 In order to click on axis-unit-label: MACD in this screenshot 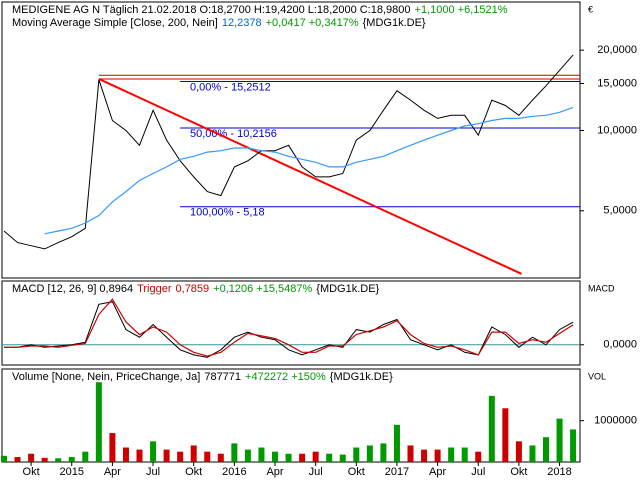, I will do `click(601, 288)`.